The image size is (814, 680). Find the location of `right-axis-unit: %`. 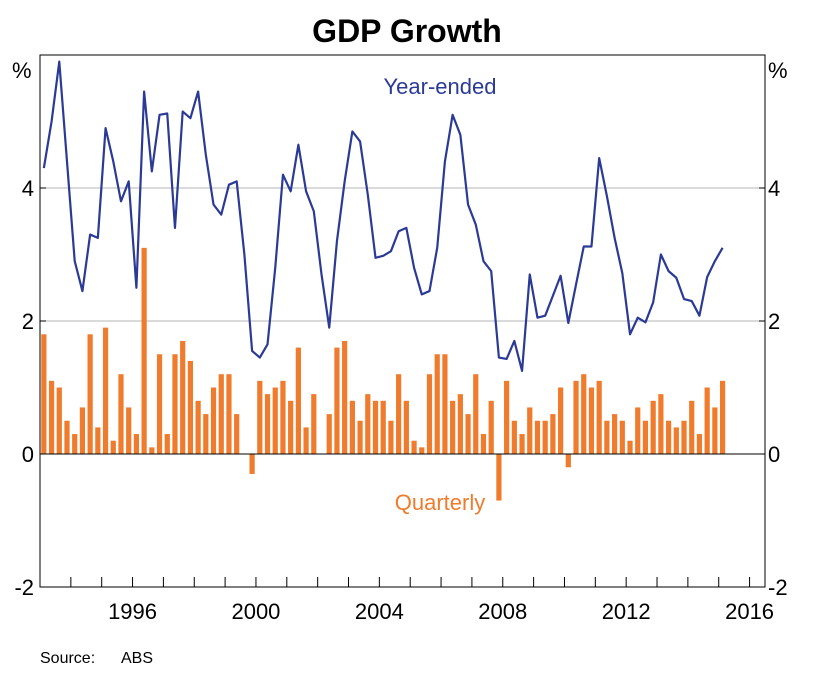

right-axis-unit: % is located at coordinates (778, 70).